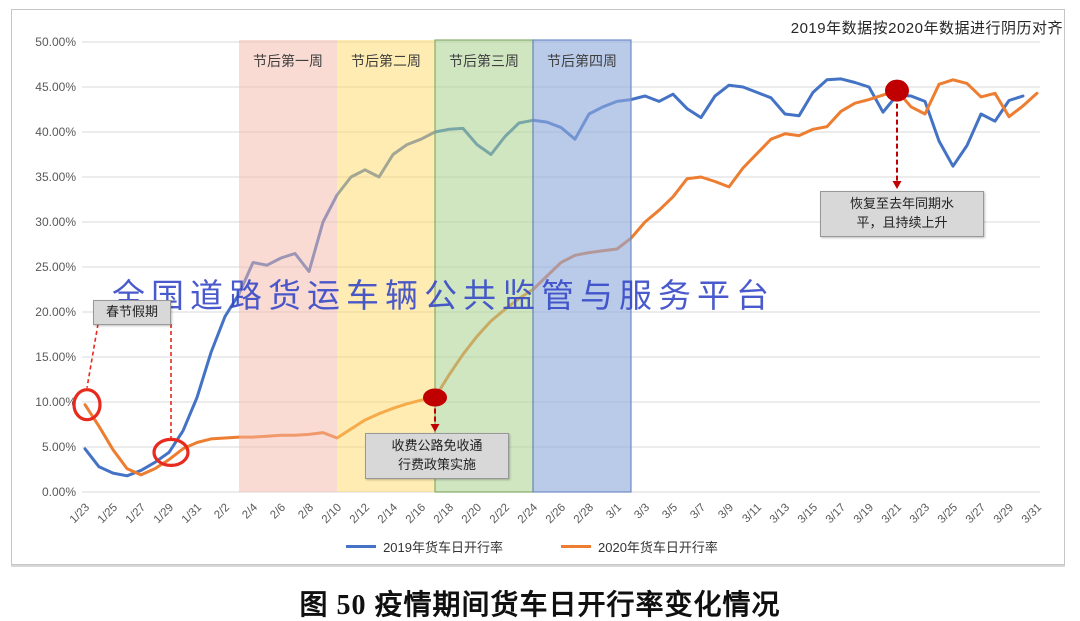  Describe the element at coordinates (59, 447) in the screenshot. I see `y-tick-label: 5.00%` at that location.